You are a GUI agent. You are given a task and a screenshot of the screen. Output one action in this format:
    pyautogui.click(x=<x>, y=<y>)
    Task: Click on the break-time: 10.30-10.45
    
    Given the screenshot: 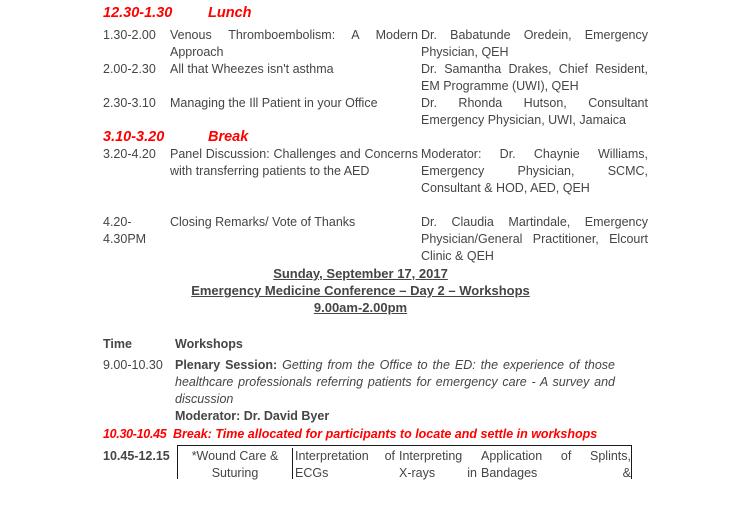 What is the action you would take?
    pyautogui.click(x=135, y=434)
    